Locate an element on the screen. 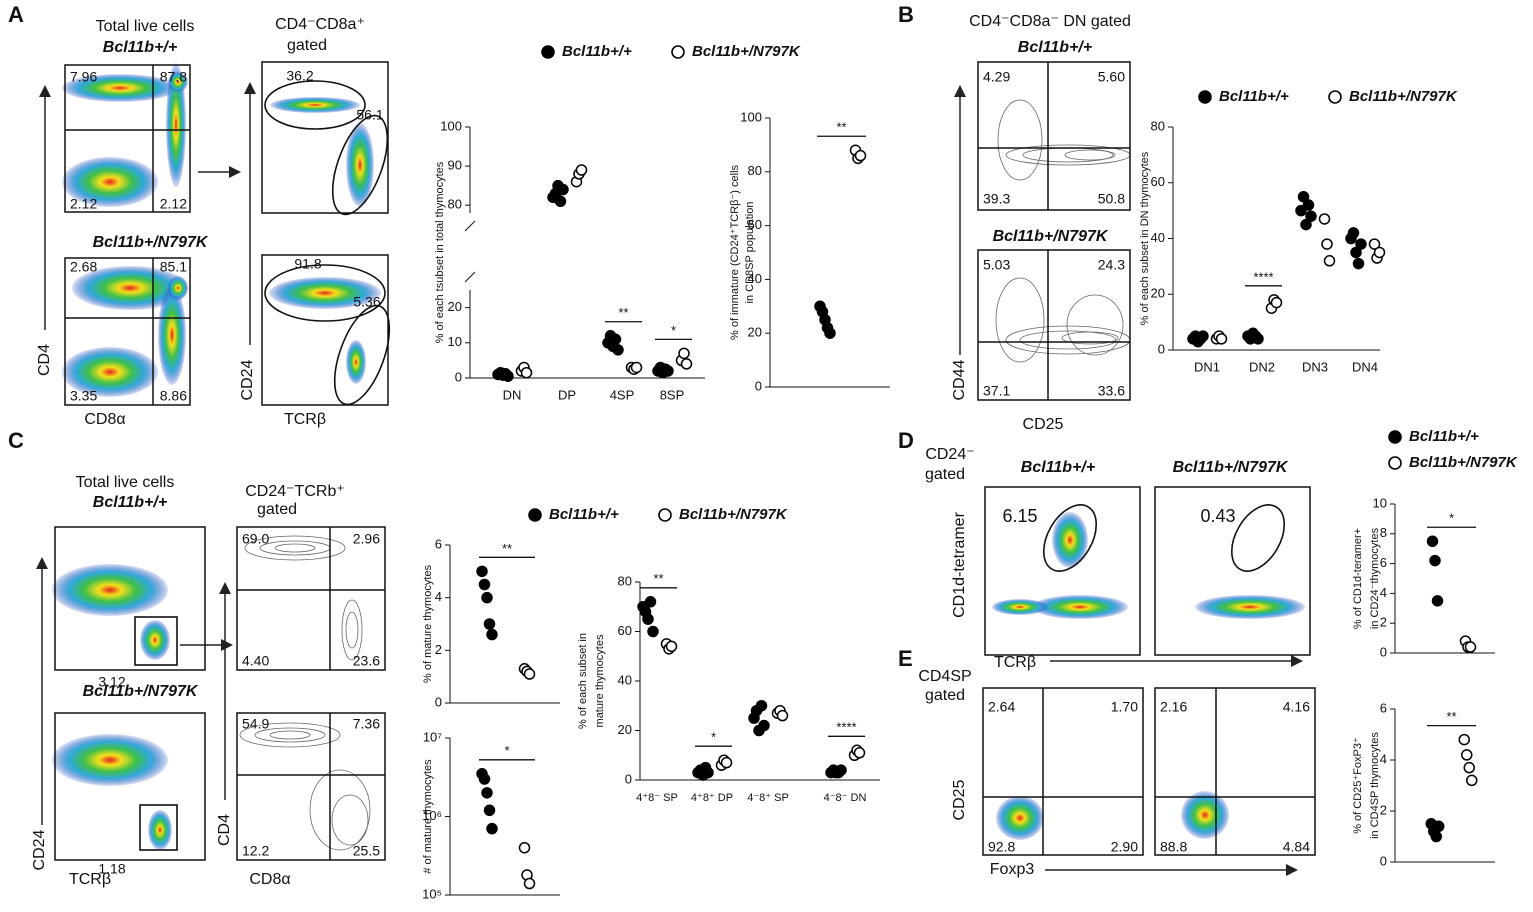 The image size is (1533, 912). y-axis-title: % of each subset in DN thymocytes is located at coordinates (1145, 238).